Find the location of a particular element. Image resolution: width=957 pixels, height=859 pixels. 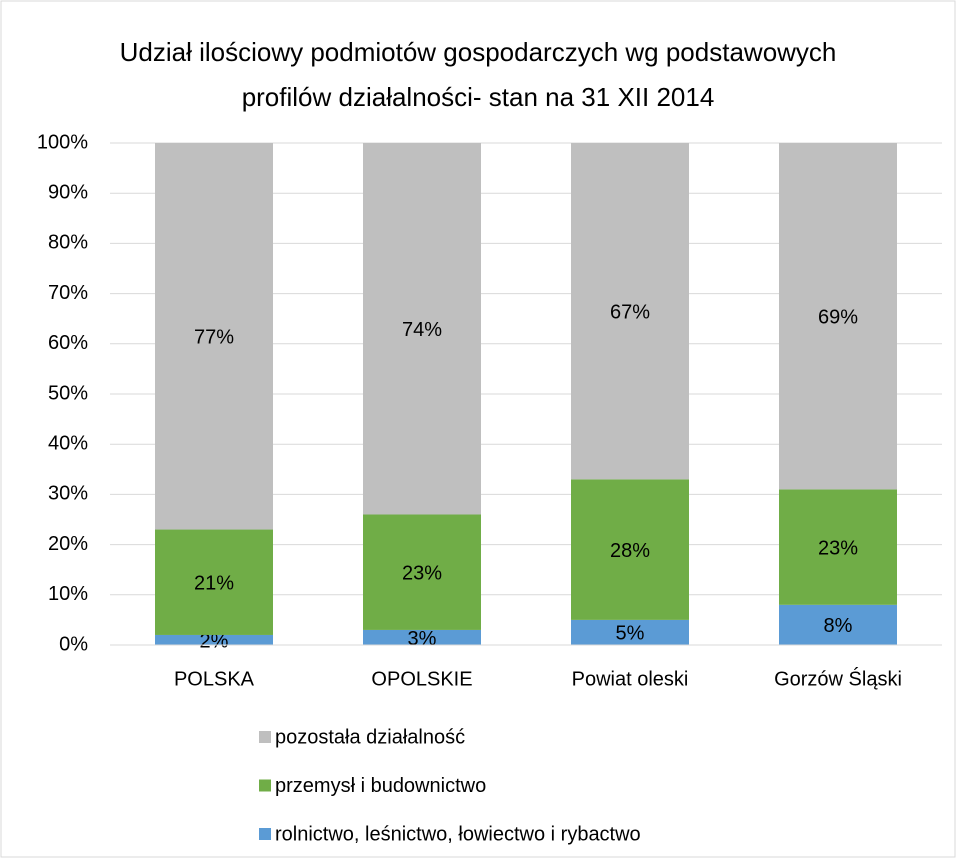

data-label: 2% is located at coordinates (214, 641).